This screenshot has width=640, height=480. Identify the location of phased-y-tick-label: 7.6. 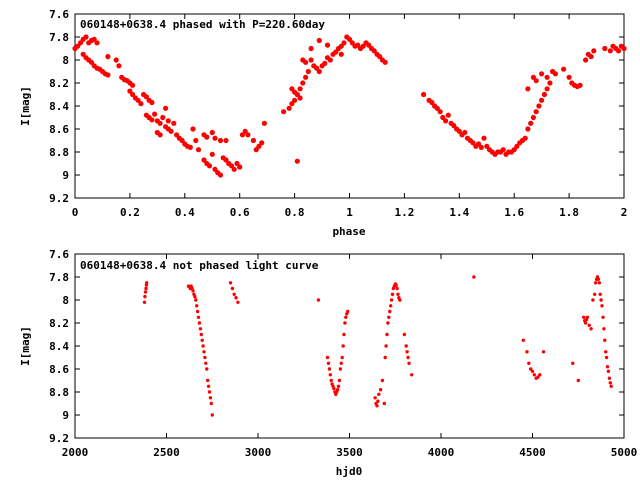
(59, 14).